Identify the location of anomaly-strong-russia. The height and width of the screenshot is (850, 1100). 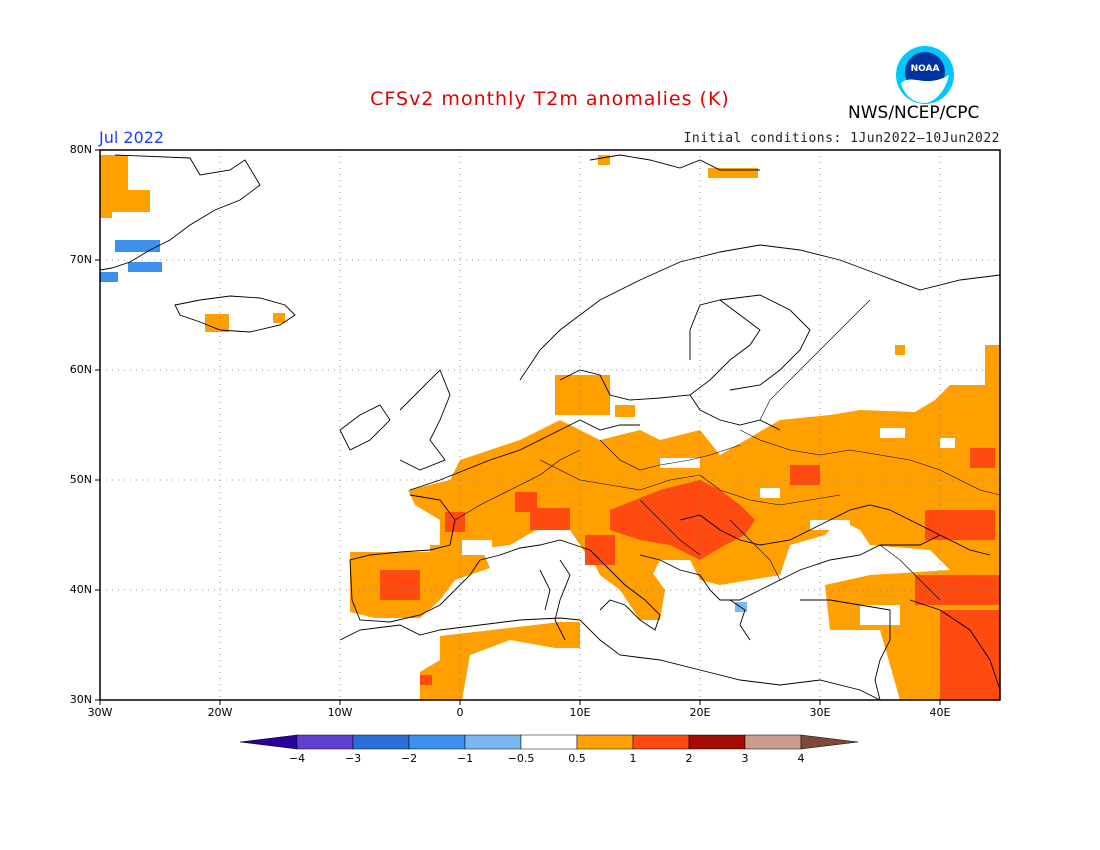
(982, 458).